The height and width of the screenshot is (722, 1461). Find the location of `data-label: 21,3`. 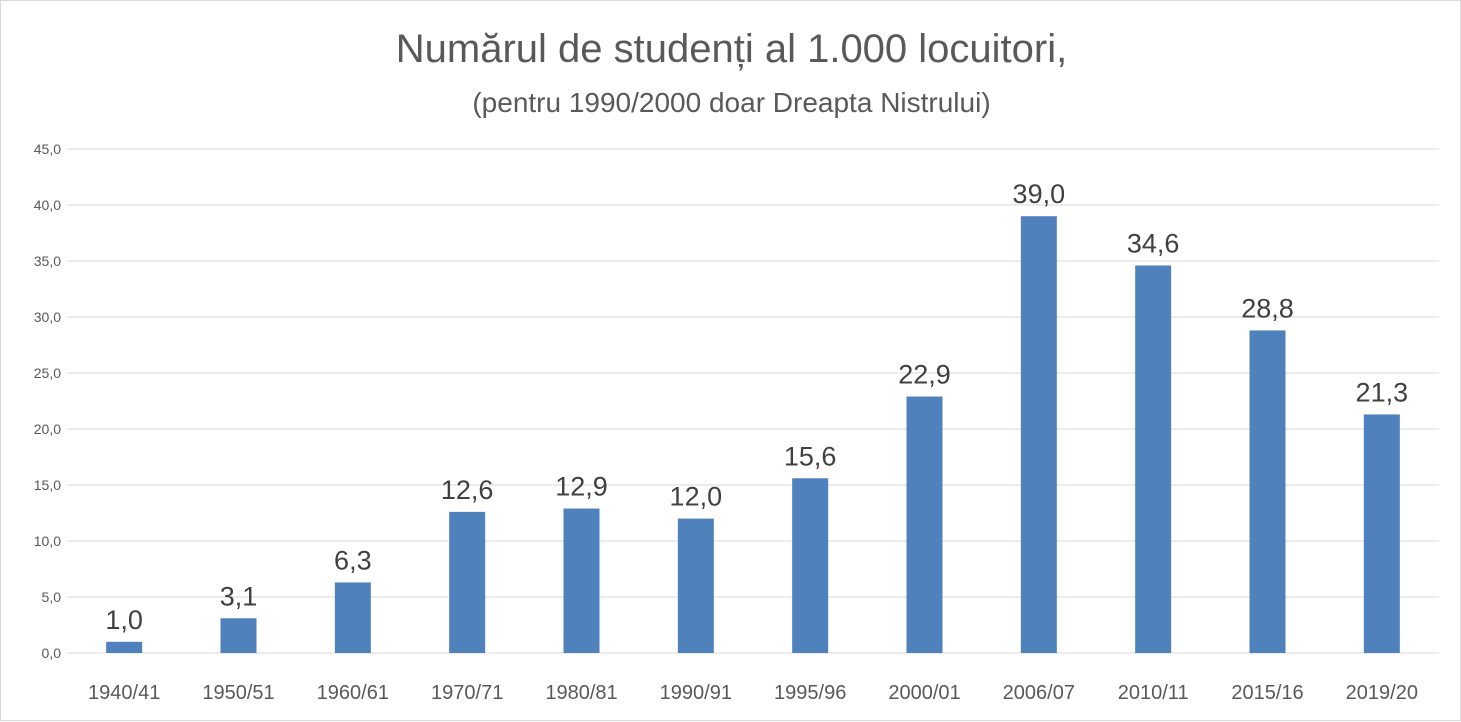

data-label: 21,3 is located at coordinates (1382, 392).